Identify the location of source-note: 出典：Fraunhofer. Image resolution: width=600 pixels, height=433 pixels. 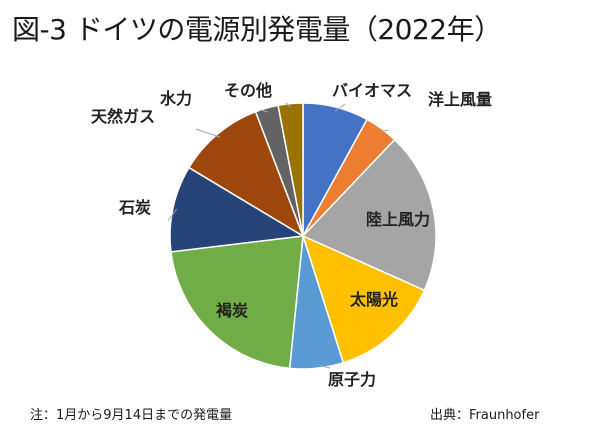
(485, 415).